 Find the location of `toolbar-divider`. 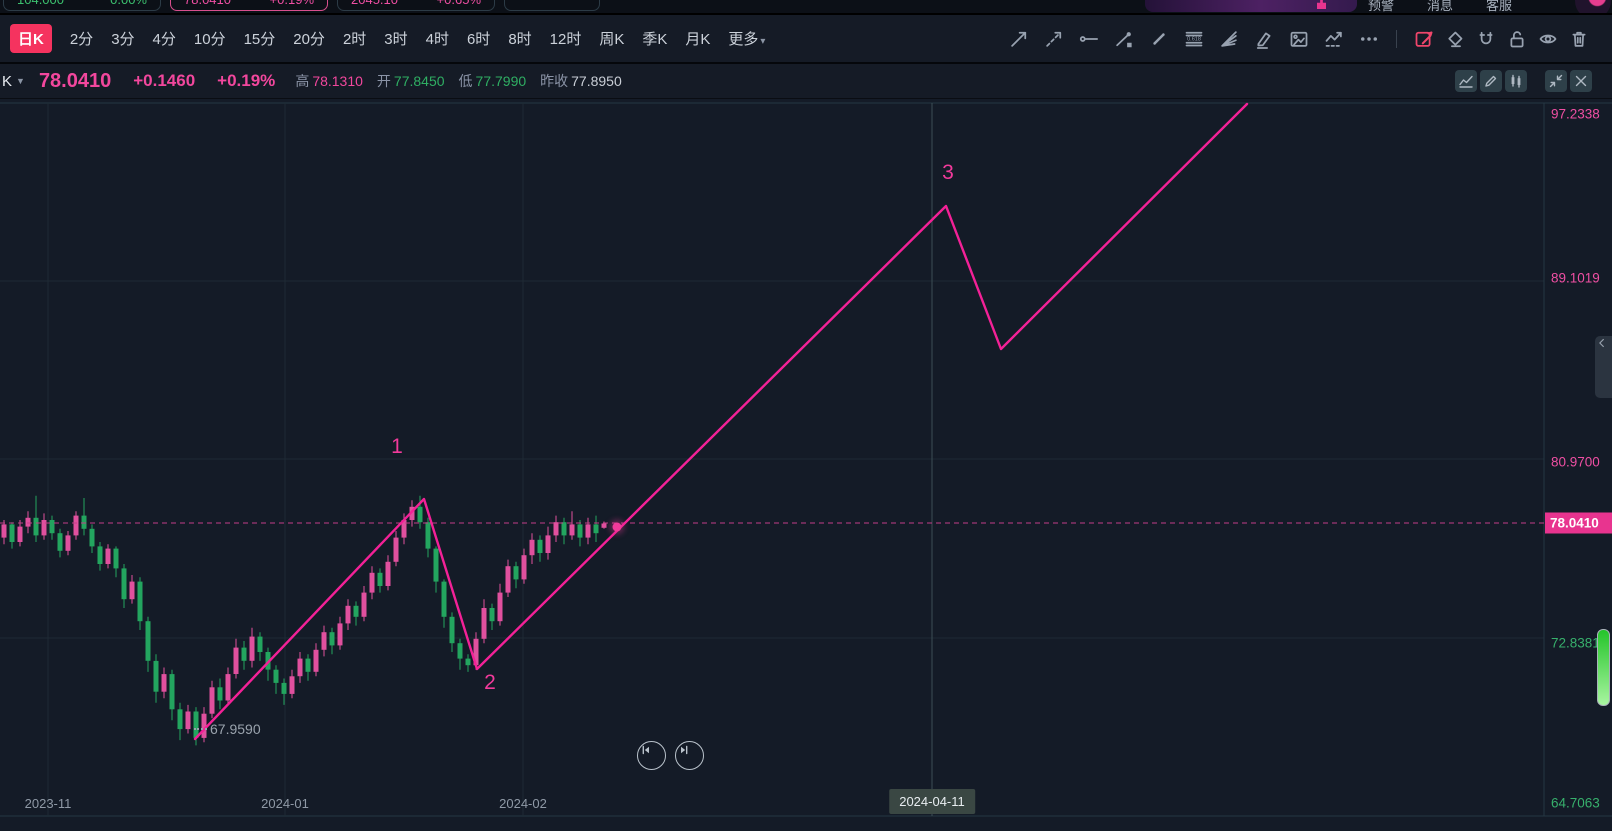

toolbar-divider is located at coordinates (1396, 38).